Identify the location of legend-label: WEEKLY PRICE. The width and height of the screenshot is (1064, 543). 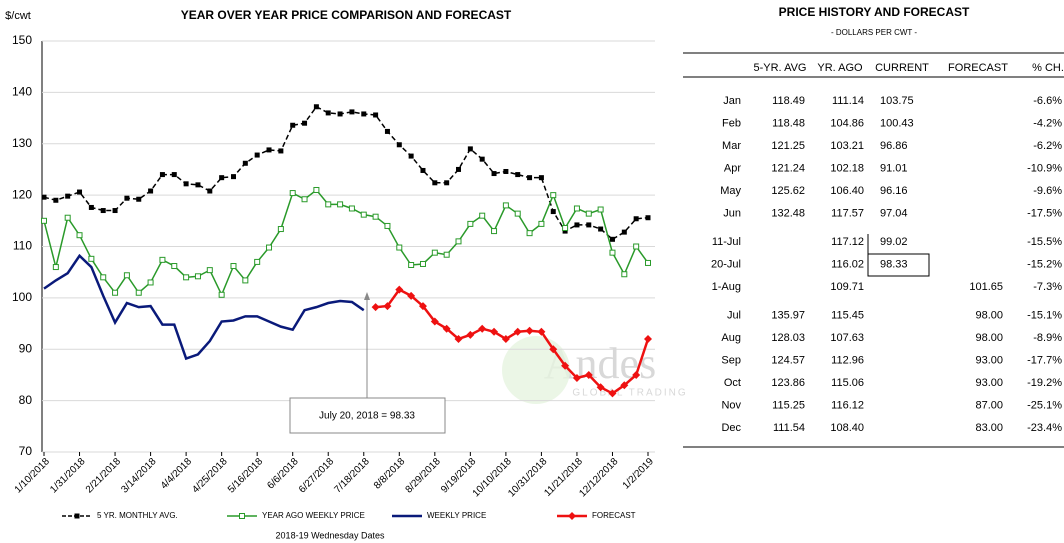
(456, 515).